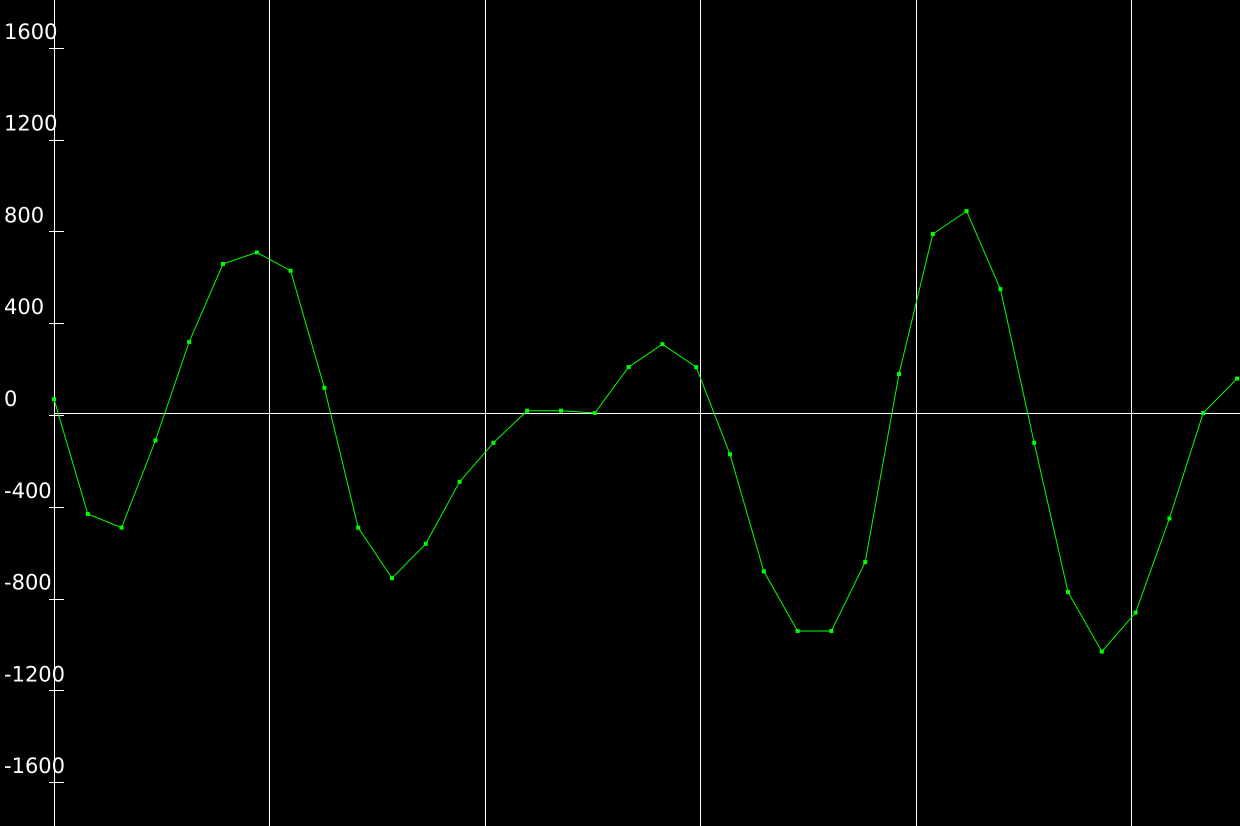  What do you see at coordinates (30, 32) in the screenshot?
I see `y-tick-label: 1600` at bounding box center [30, 32].